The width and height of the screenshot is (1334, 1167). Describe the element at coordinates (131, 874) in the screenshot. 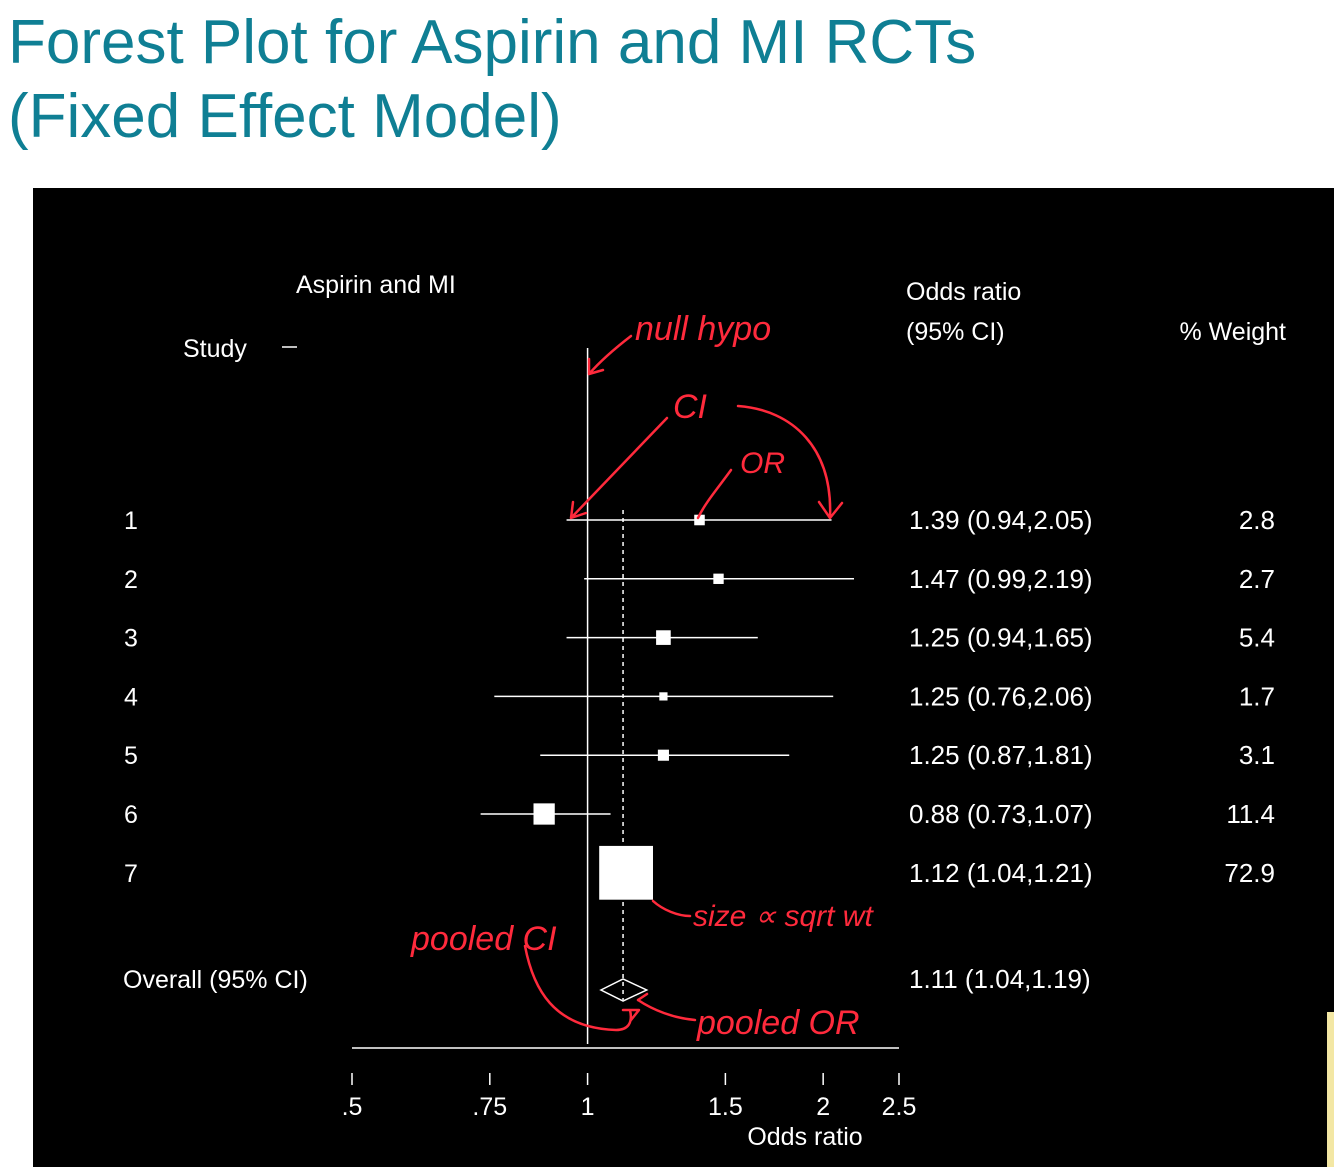

I see `study-label: 7` at that location.